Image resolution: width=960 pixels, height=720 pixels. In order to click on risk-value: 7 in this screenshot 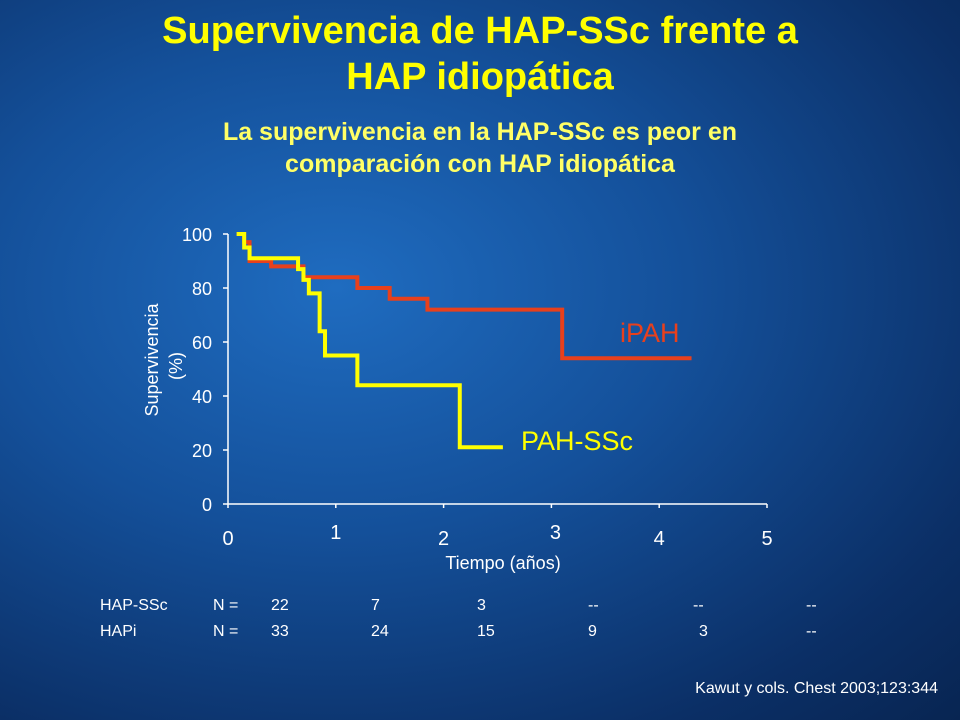, I will do `click(375, 605)`.